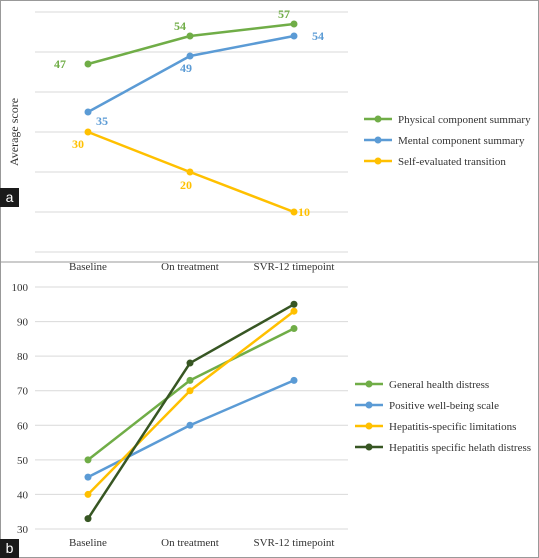  I want to click on panel-b-tag-box, so click(9, 548).